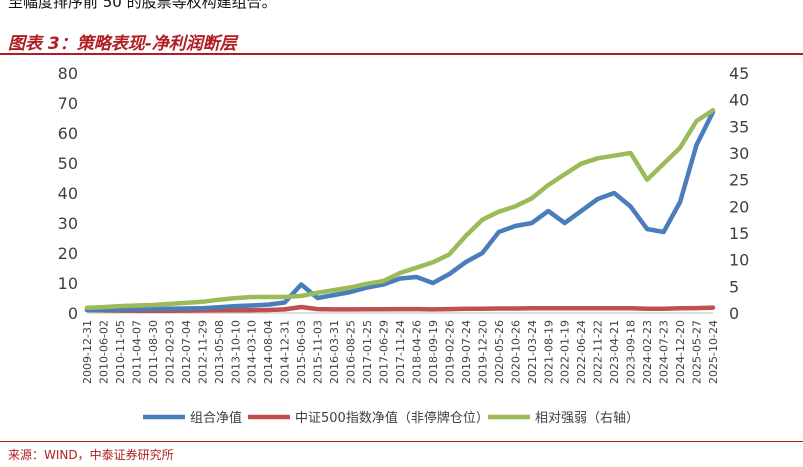 This screenshot has width=803, height=467. Describe the element at coordinates (713, 352) in the screenshot. I see `x-tick-label: 2025-10-24` at that location.